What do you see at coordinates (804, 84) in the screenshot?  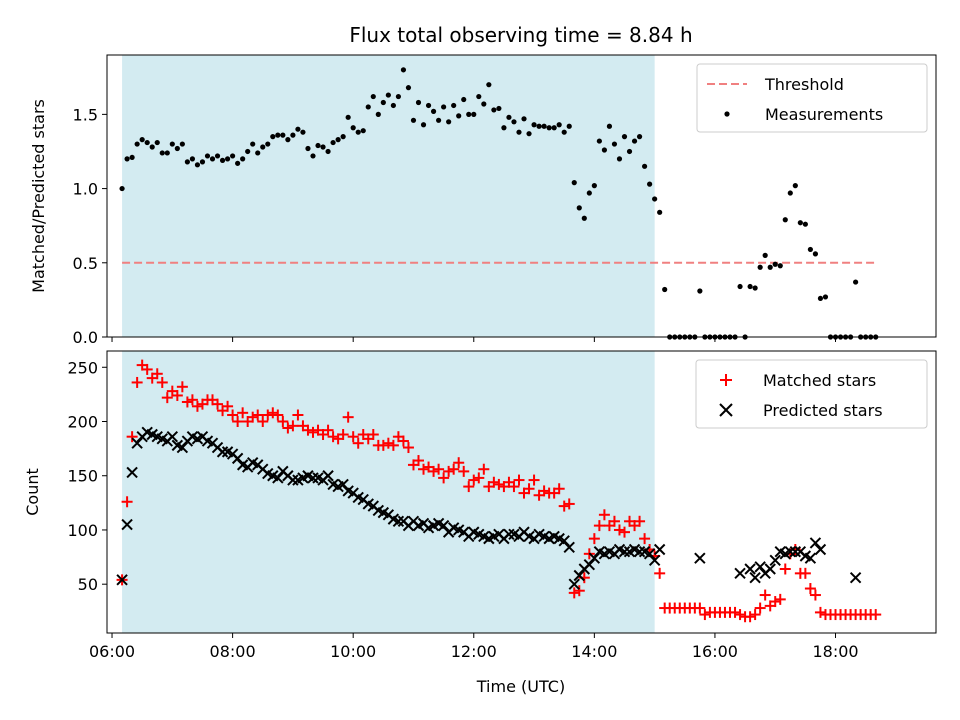 I see `legend-threshold-label: Threshold` at bounding box center [804, 84].